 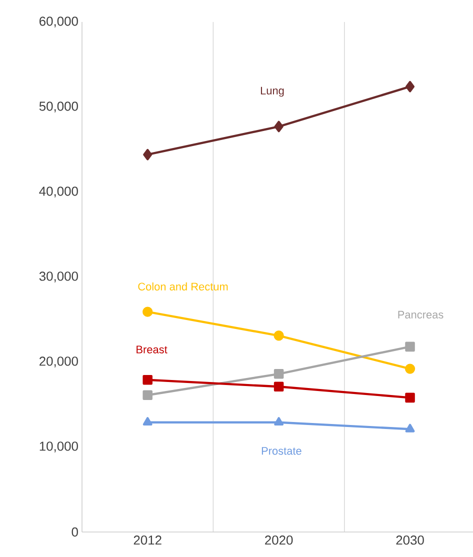 I want to click on text: Breast, so click(x=152, y=350).